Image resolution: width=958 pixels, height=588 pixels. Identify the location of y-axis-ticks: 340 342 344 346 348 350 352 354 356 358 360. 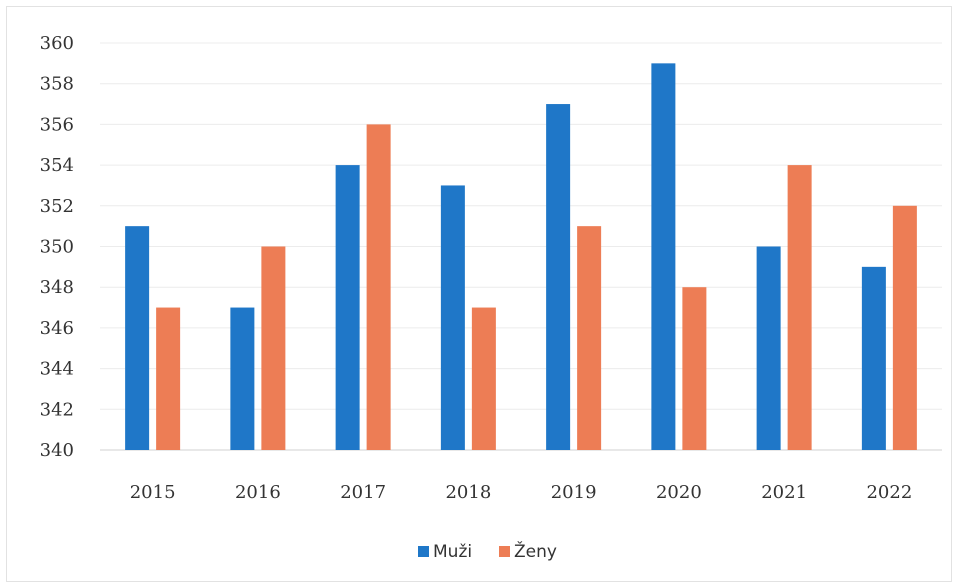
(57, 247).